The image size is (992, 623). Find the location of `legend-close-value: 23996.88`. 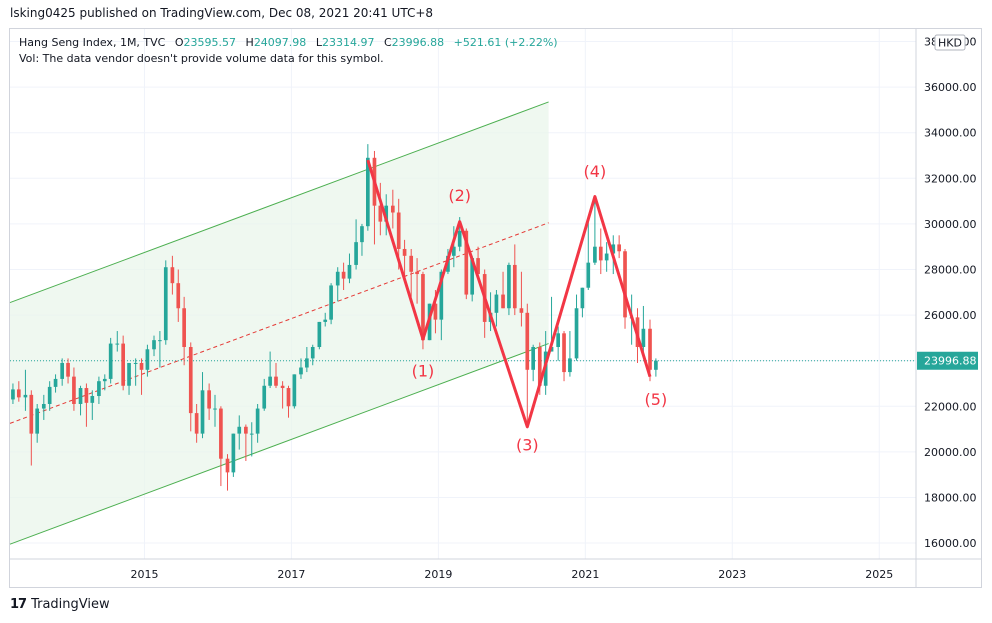

legend-close-value: 23996.88 is located at coordinates (418, 42).